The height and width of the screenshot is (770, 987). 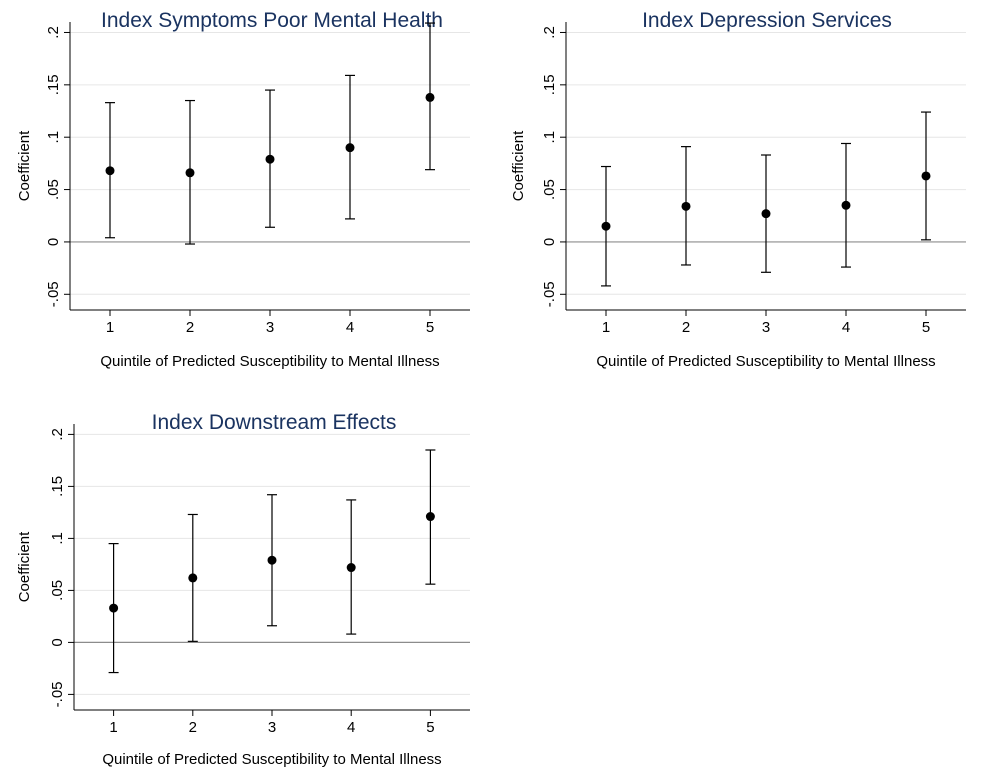 What do you see at coordinates (53, 189) in the screenshot?
I see `chart1-y-tick-label: .05` at bounding box center [53, 189].